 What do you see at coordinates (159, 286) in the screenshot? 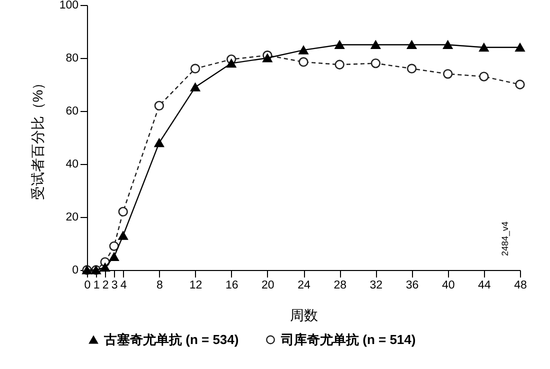
I see `x-tick-label: 8` at bounding box center [159, 286].